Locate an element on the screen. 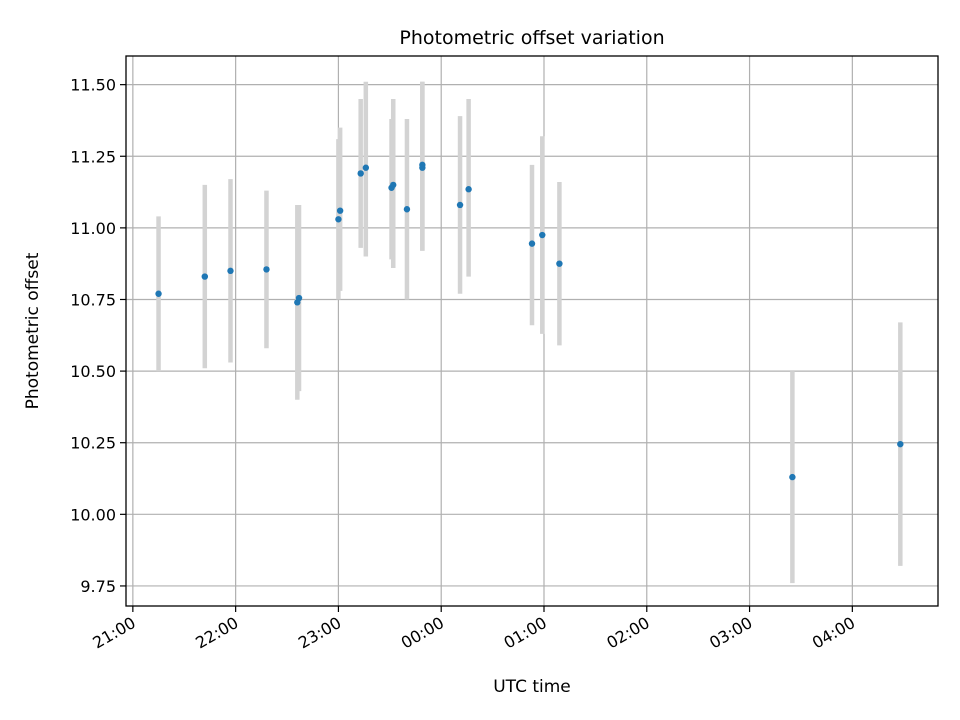  x-tick-label: 01:00 is located at coordinates (525, 633).